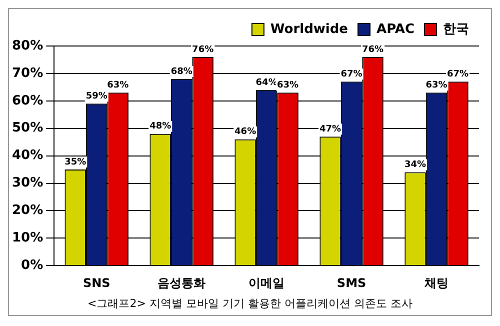  Describe the element at coordinates (415, 165) in the screenshot. I see `data-label: 34%` at that location.